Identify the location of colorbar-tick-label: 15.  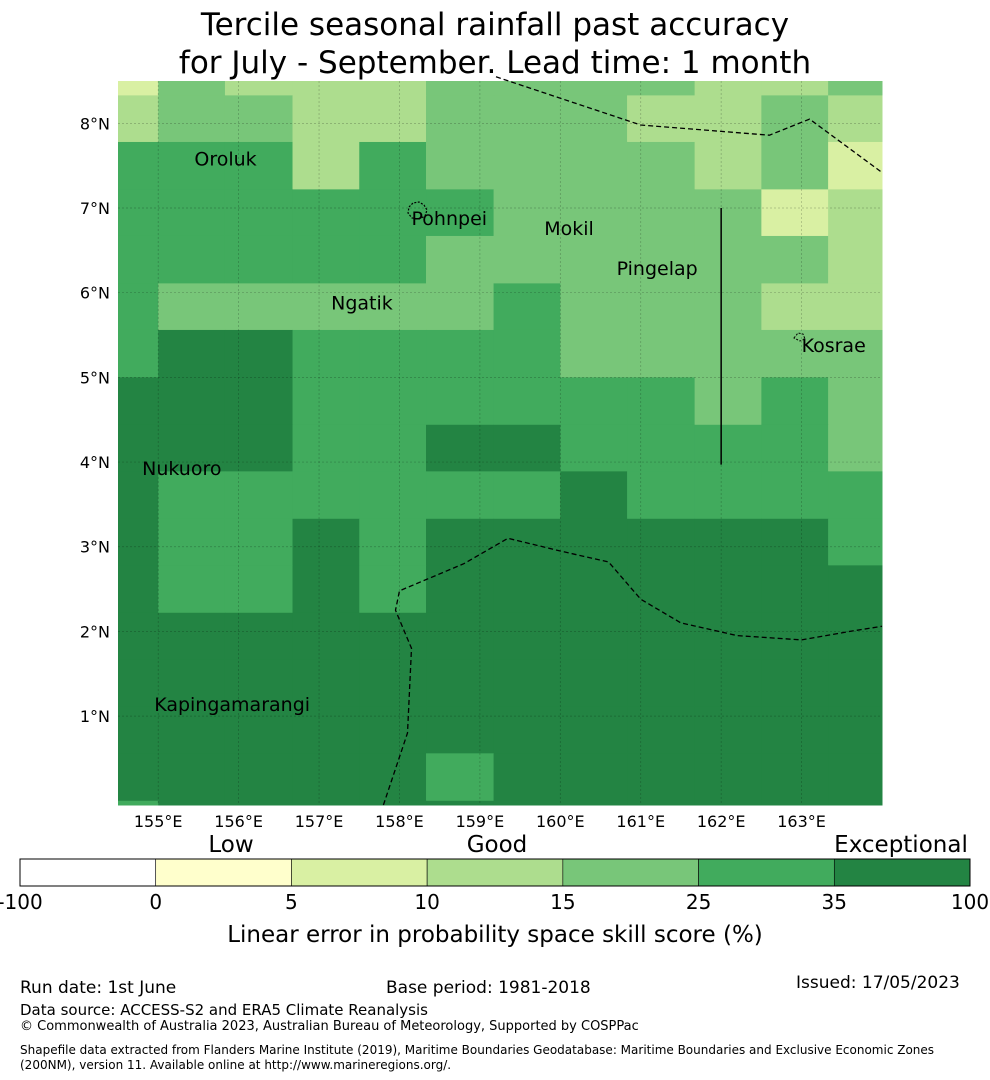
(562, 902).